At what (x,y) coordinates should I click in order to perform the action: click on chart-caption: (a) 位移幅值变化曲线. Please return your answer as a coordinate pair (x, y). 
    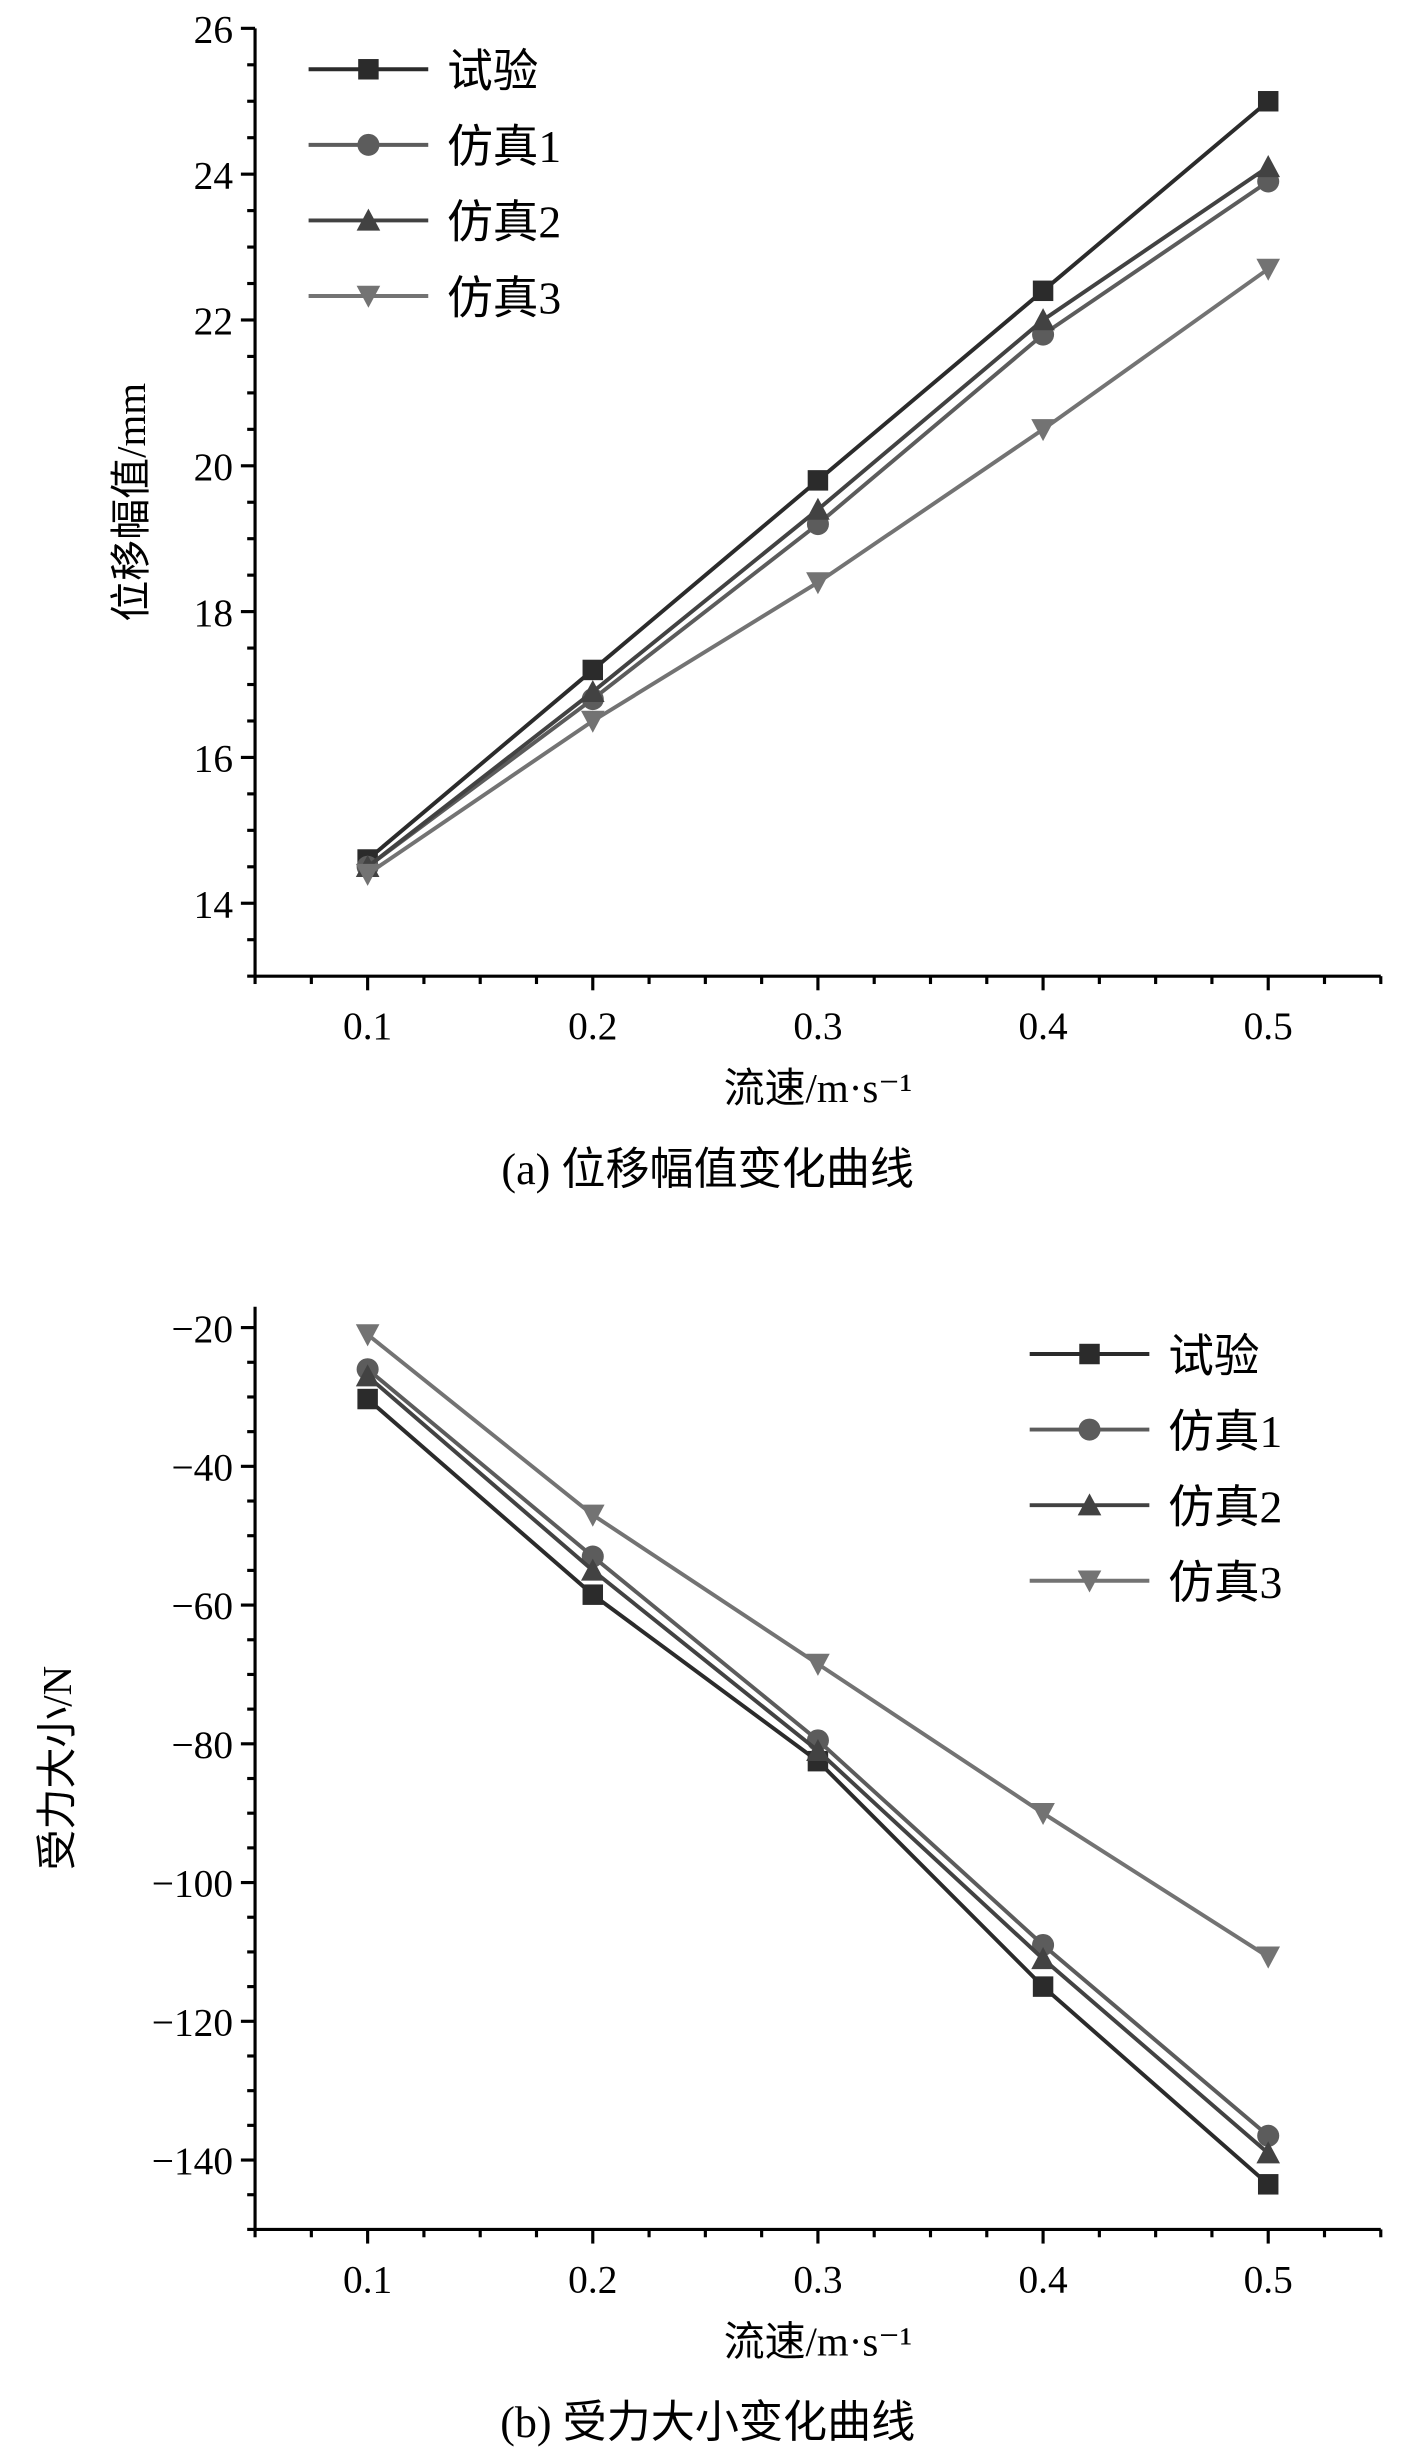
    Looking at the image, I should click on (707, 1169).